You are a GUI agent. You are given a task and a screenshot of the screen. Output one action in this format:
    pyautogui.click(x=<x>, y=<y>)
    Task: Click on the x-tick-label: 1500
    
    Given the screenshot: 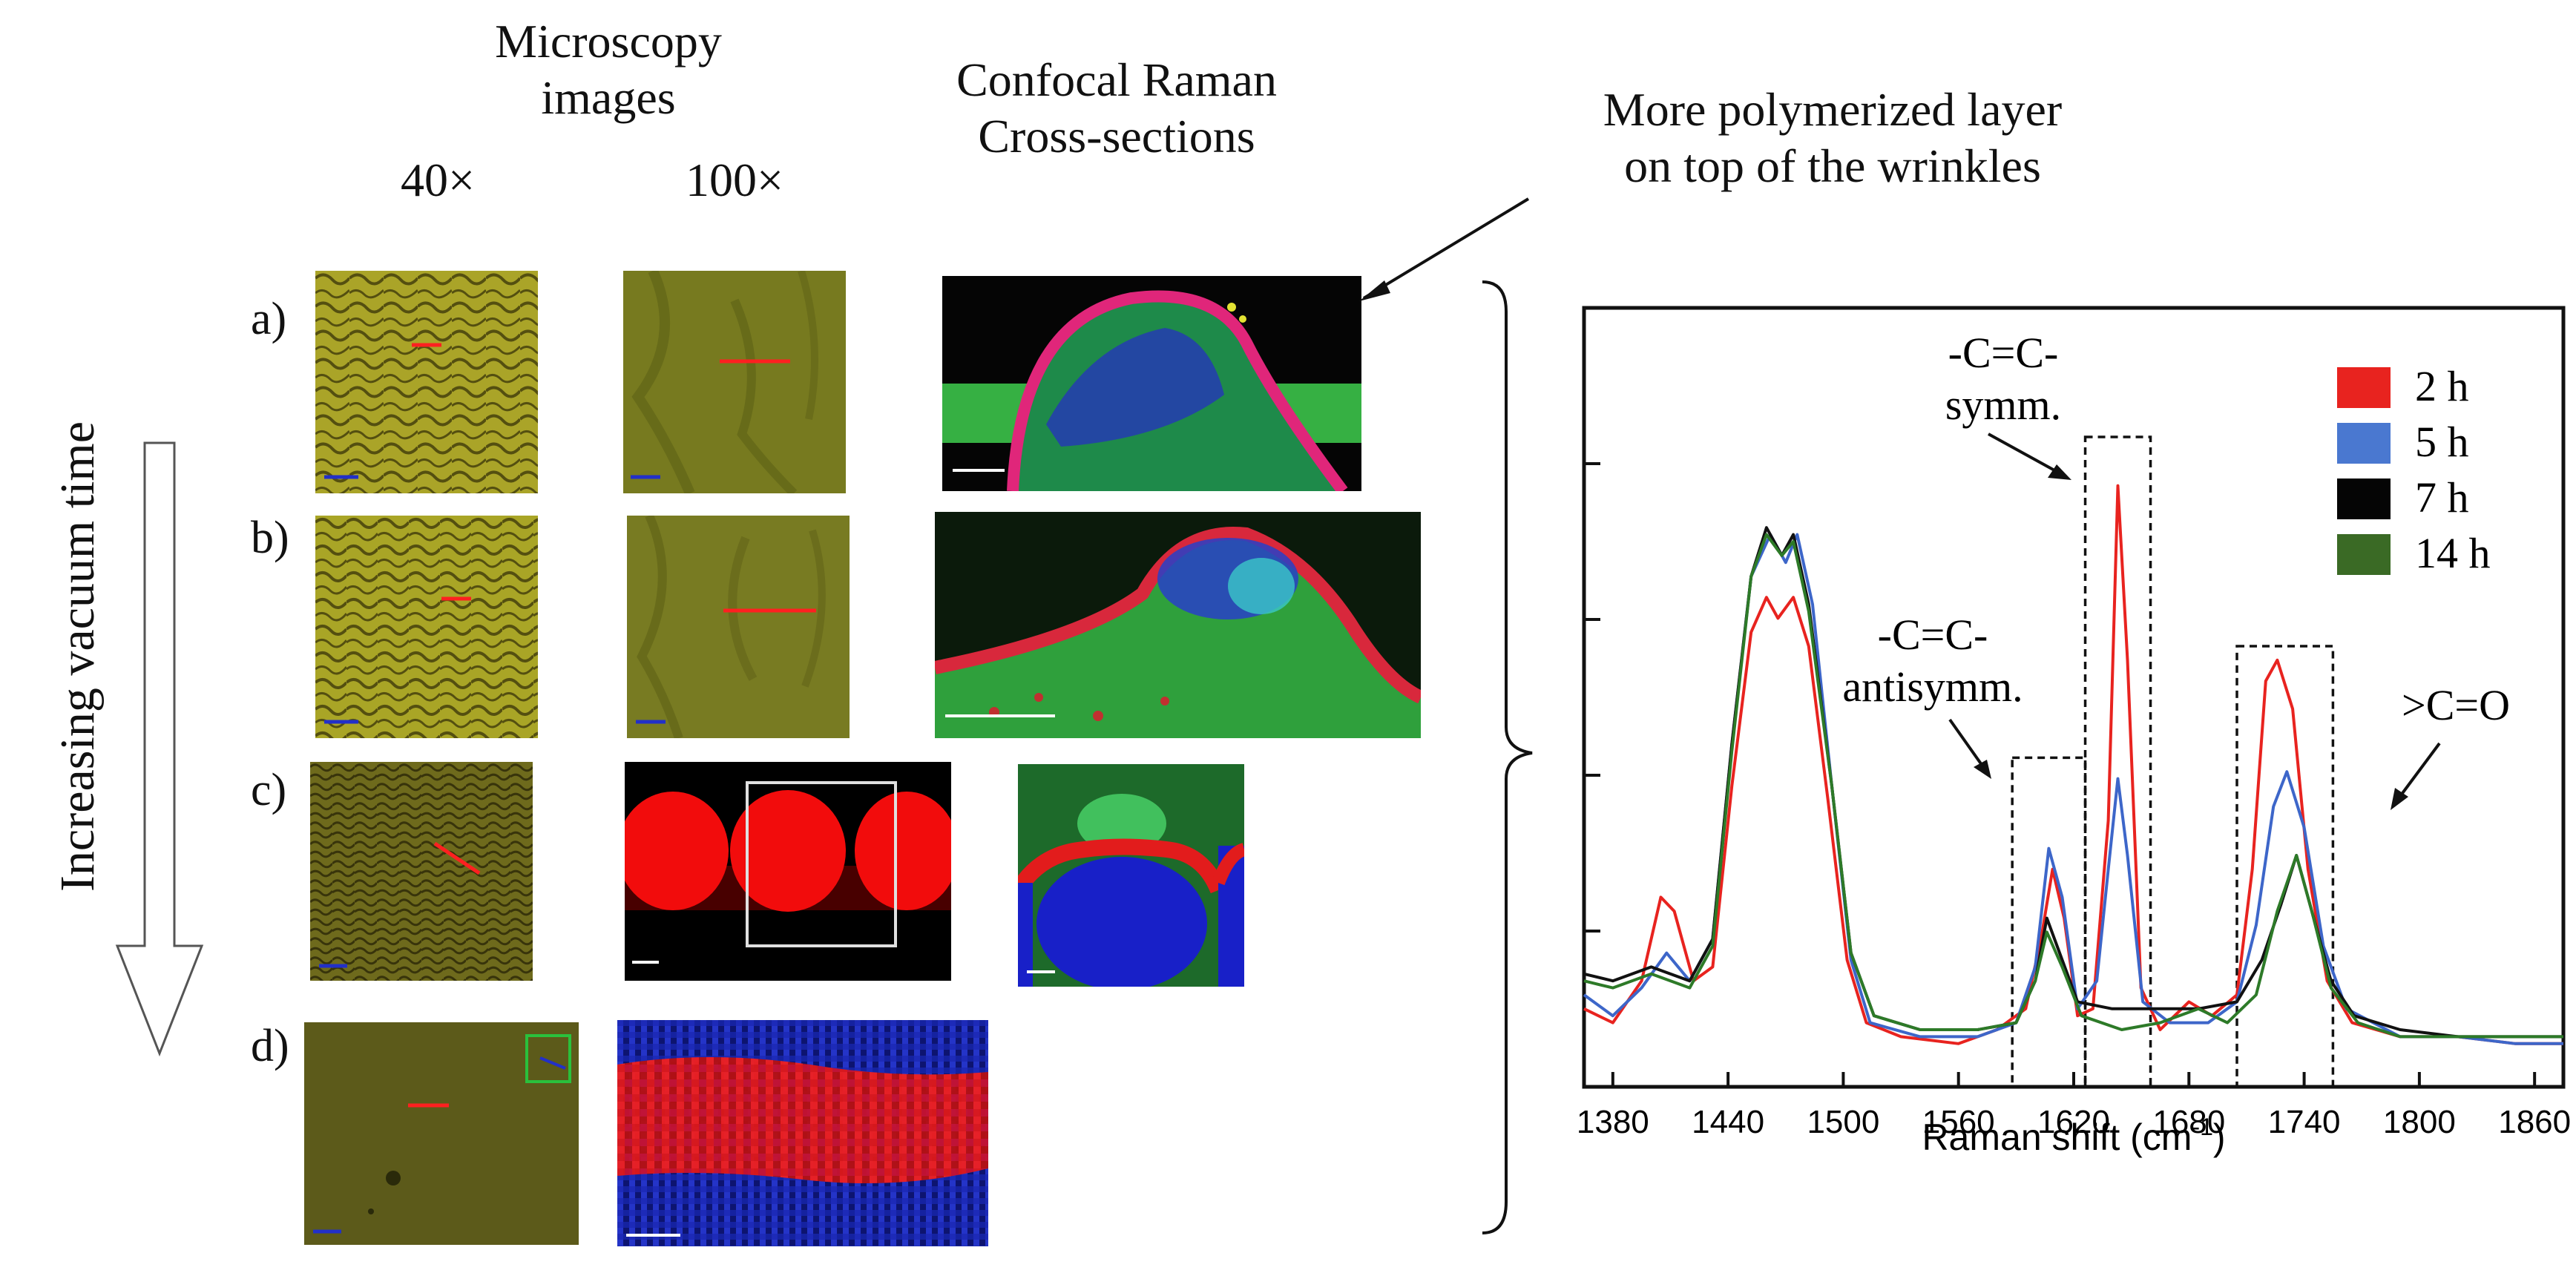 What is the action you would take?
    pyautogui.click(x=1843, y=1122)
    